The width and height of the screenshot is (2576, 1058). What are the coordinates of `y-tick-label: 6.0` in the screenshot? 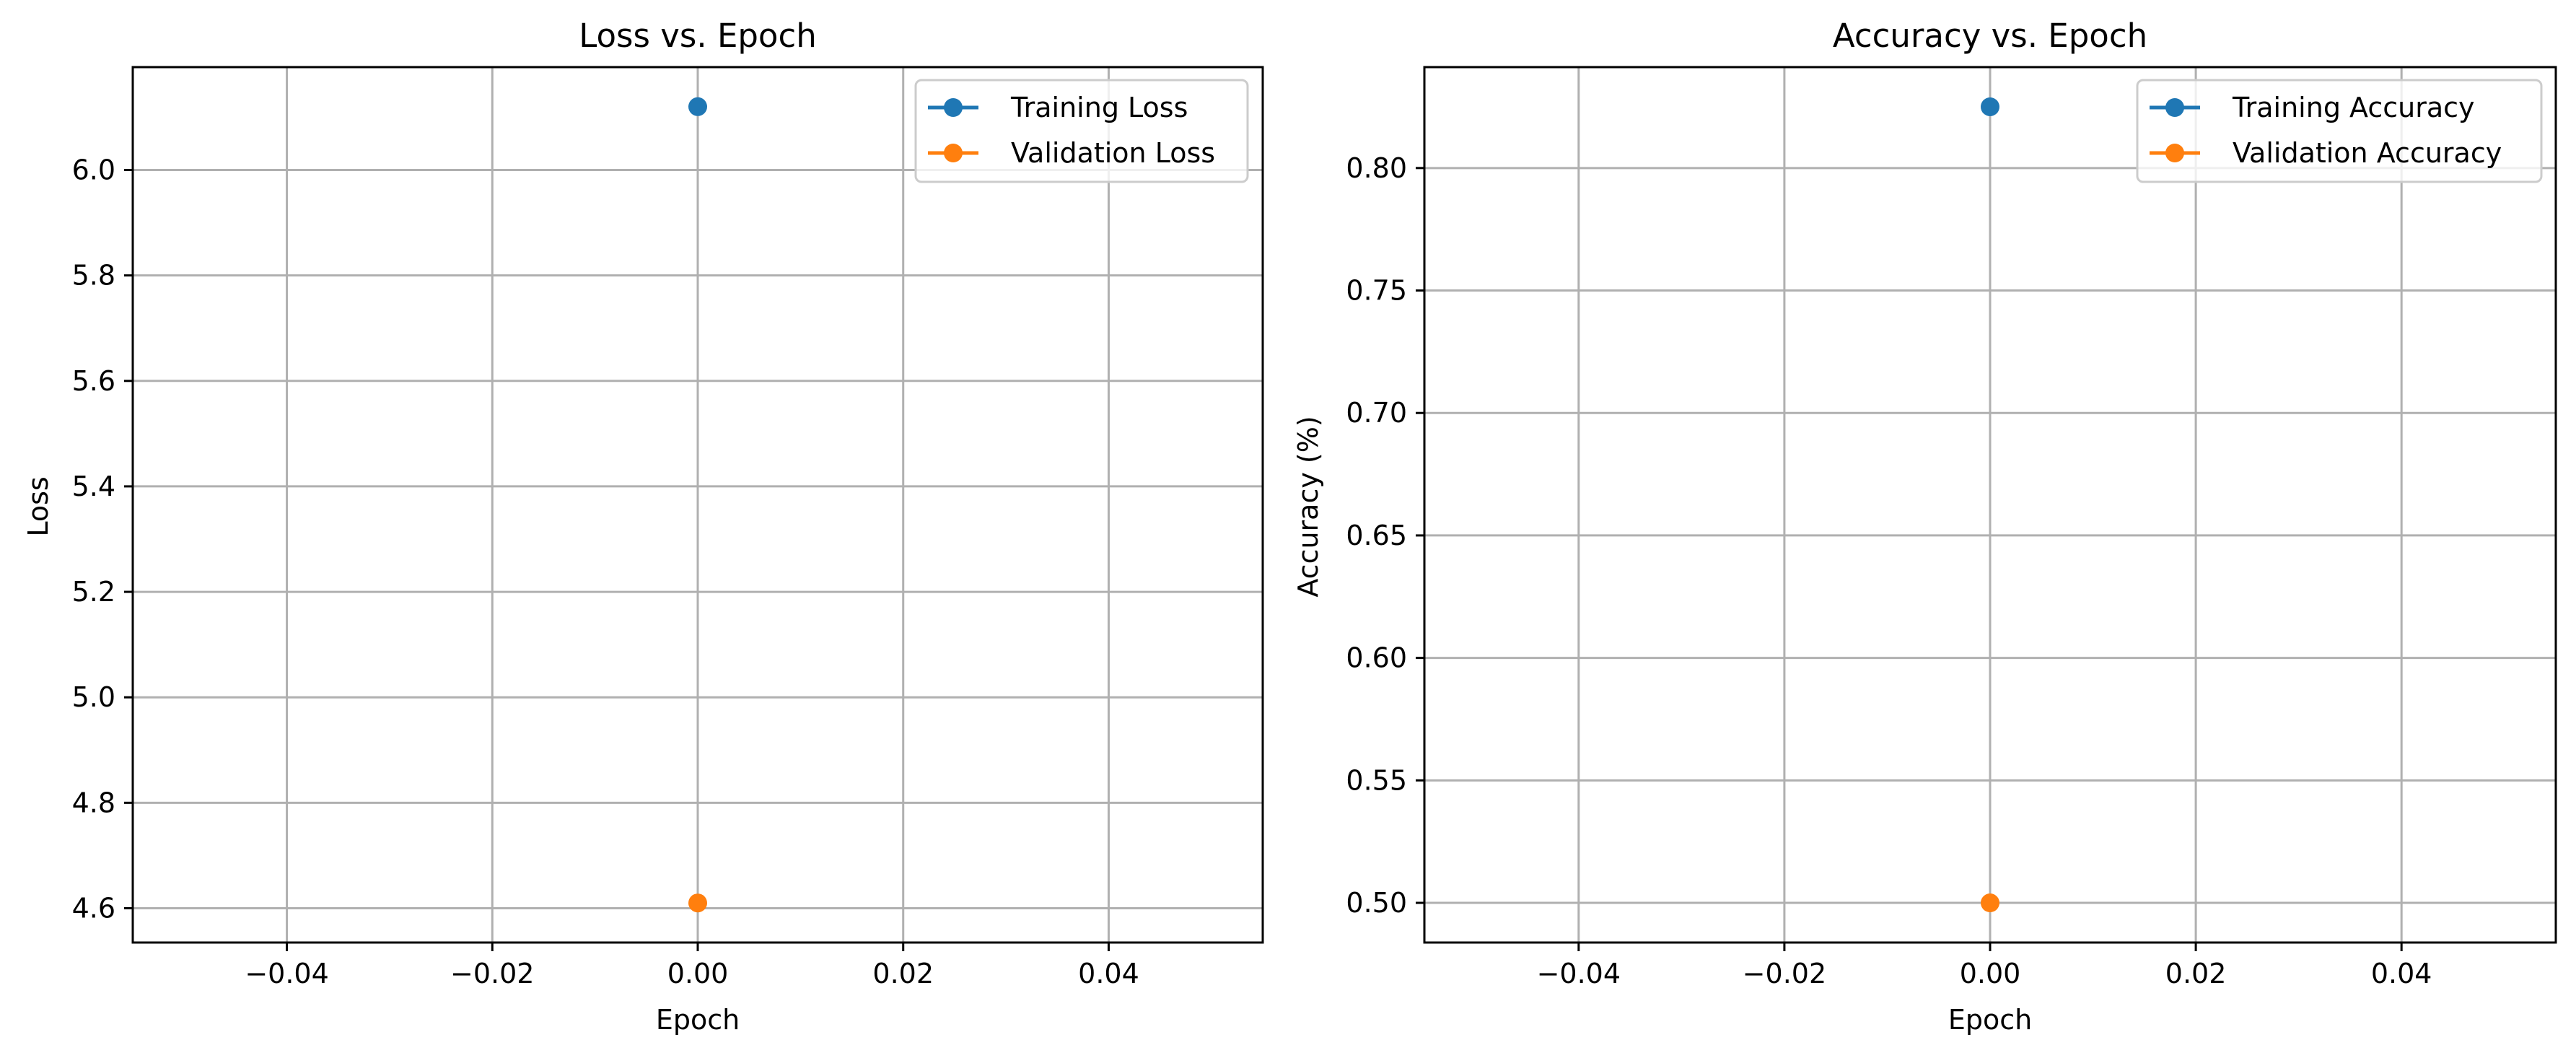 It's located at (93, 169).